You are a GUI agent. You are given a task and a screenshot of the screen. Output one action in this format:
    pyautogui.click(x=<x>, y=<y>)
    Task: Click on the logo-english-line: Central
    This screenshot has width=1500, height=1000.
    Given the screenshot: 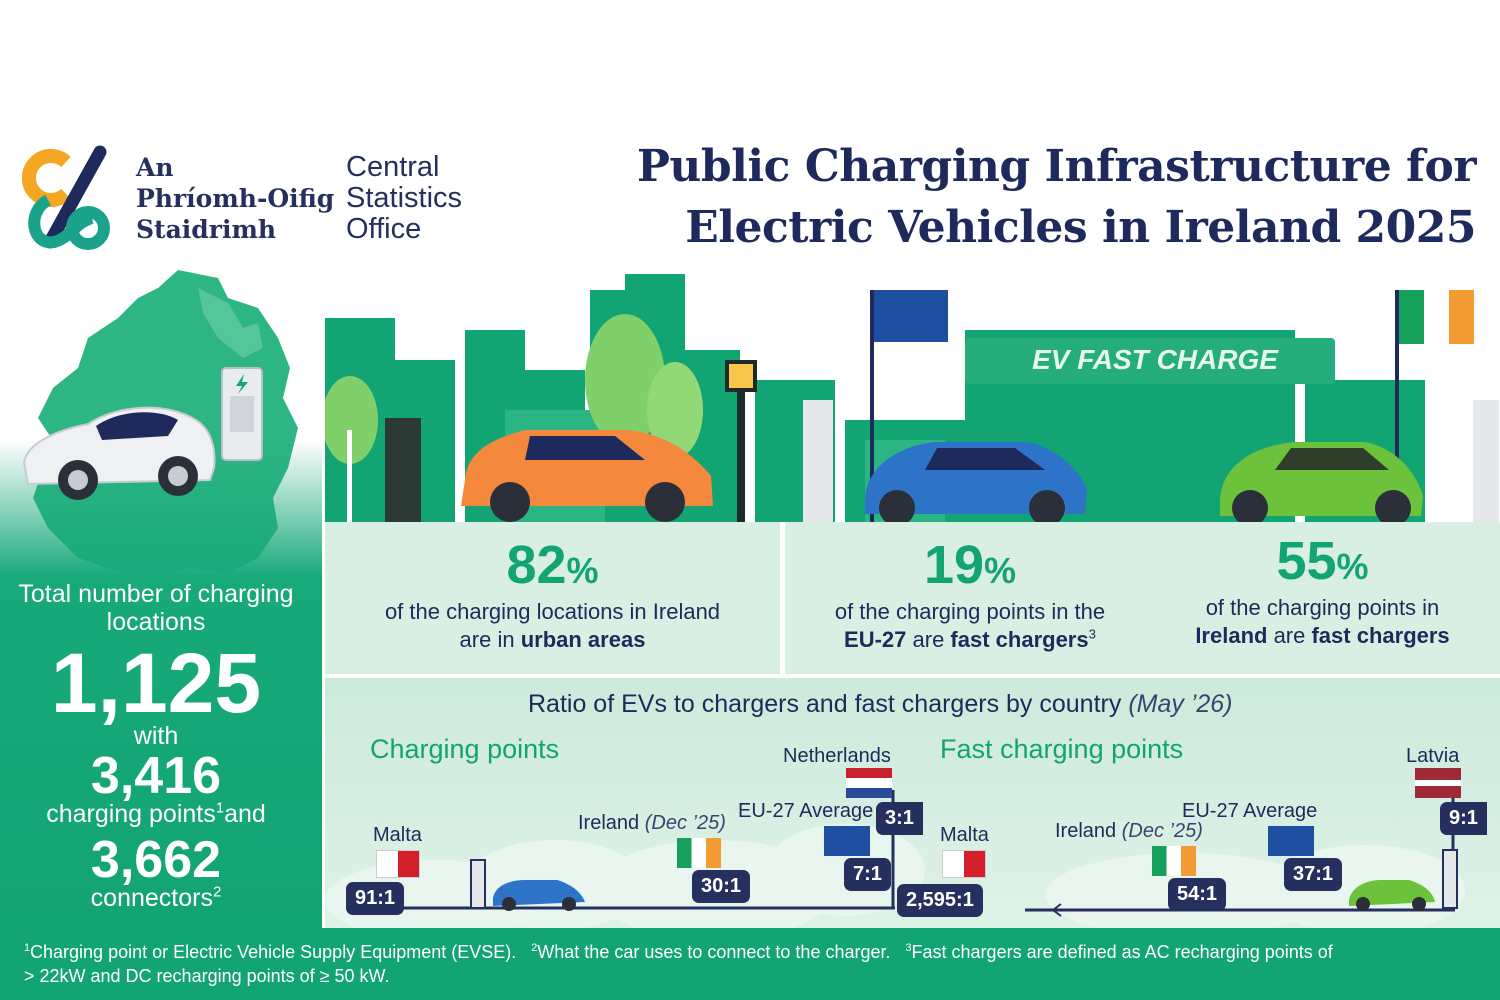 What is the action you would take?
    pyautogui.click(x=393, y=167)
    